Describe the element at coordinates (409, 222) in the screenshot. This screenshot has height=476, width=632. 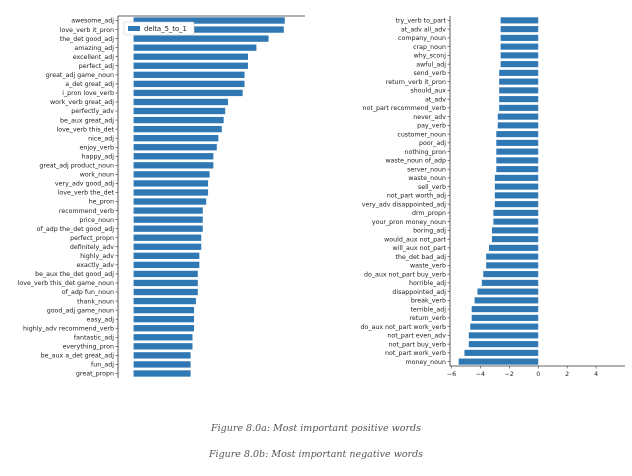
I see `y-tick-label: your_pron money_noun` at that location.